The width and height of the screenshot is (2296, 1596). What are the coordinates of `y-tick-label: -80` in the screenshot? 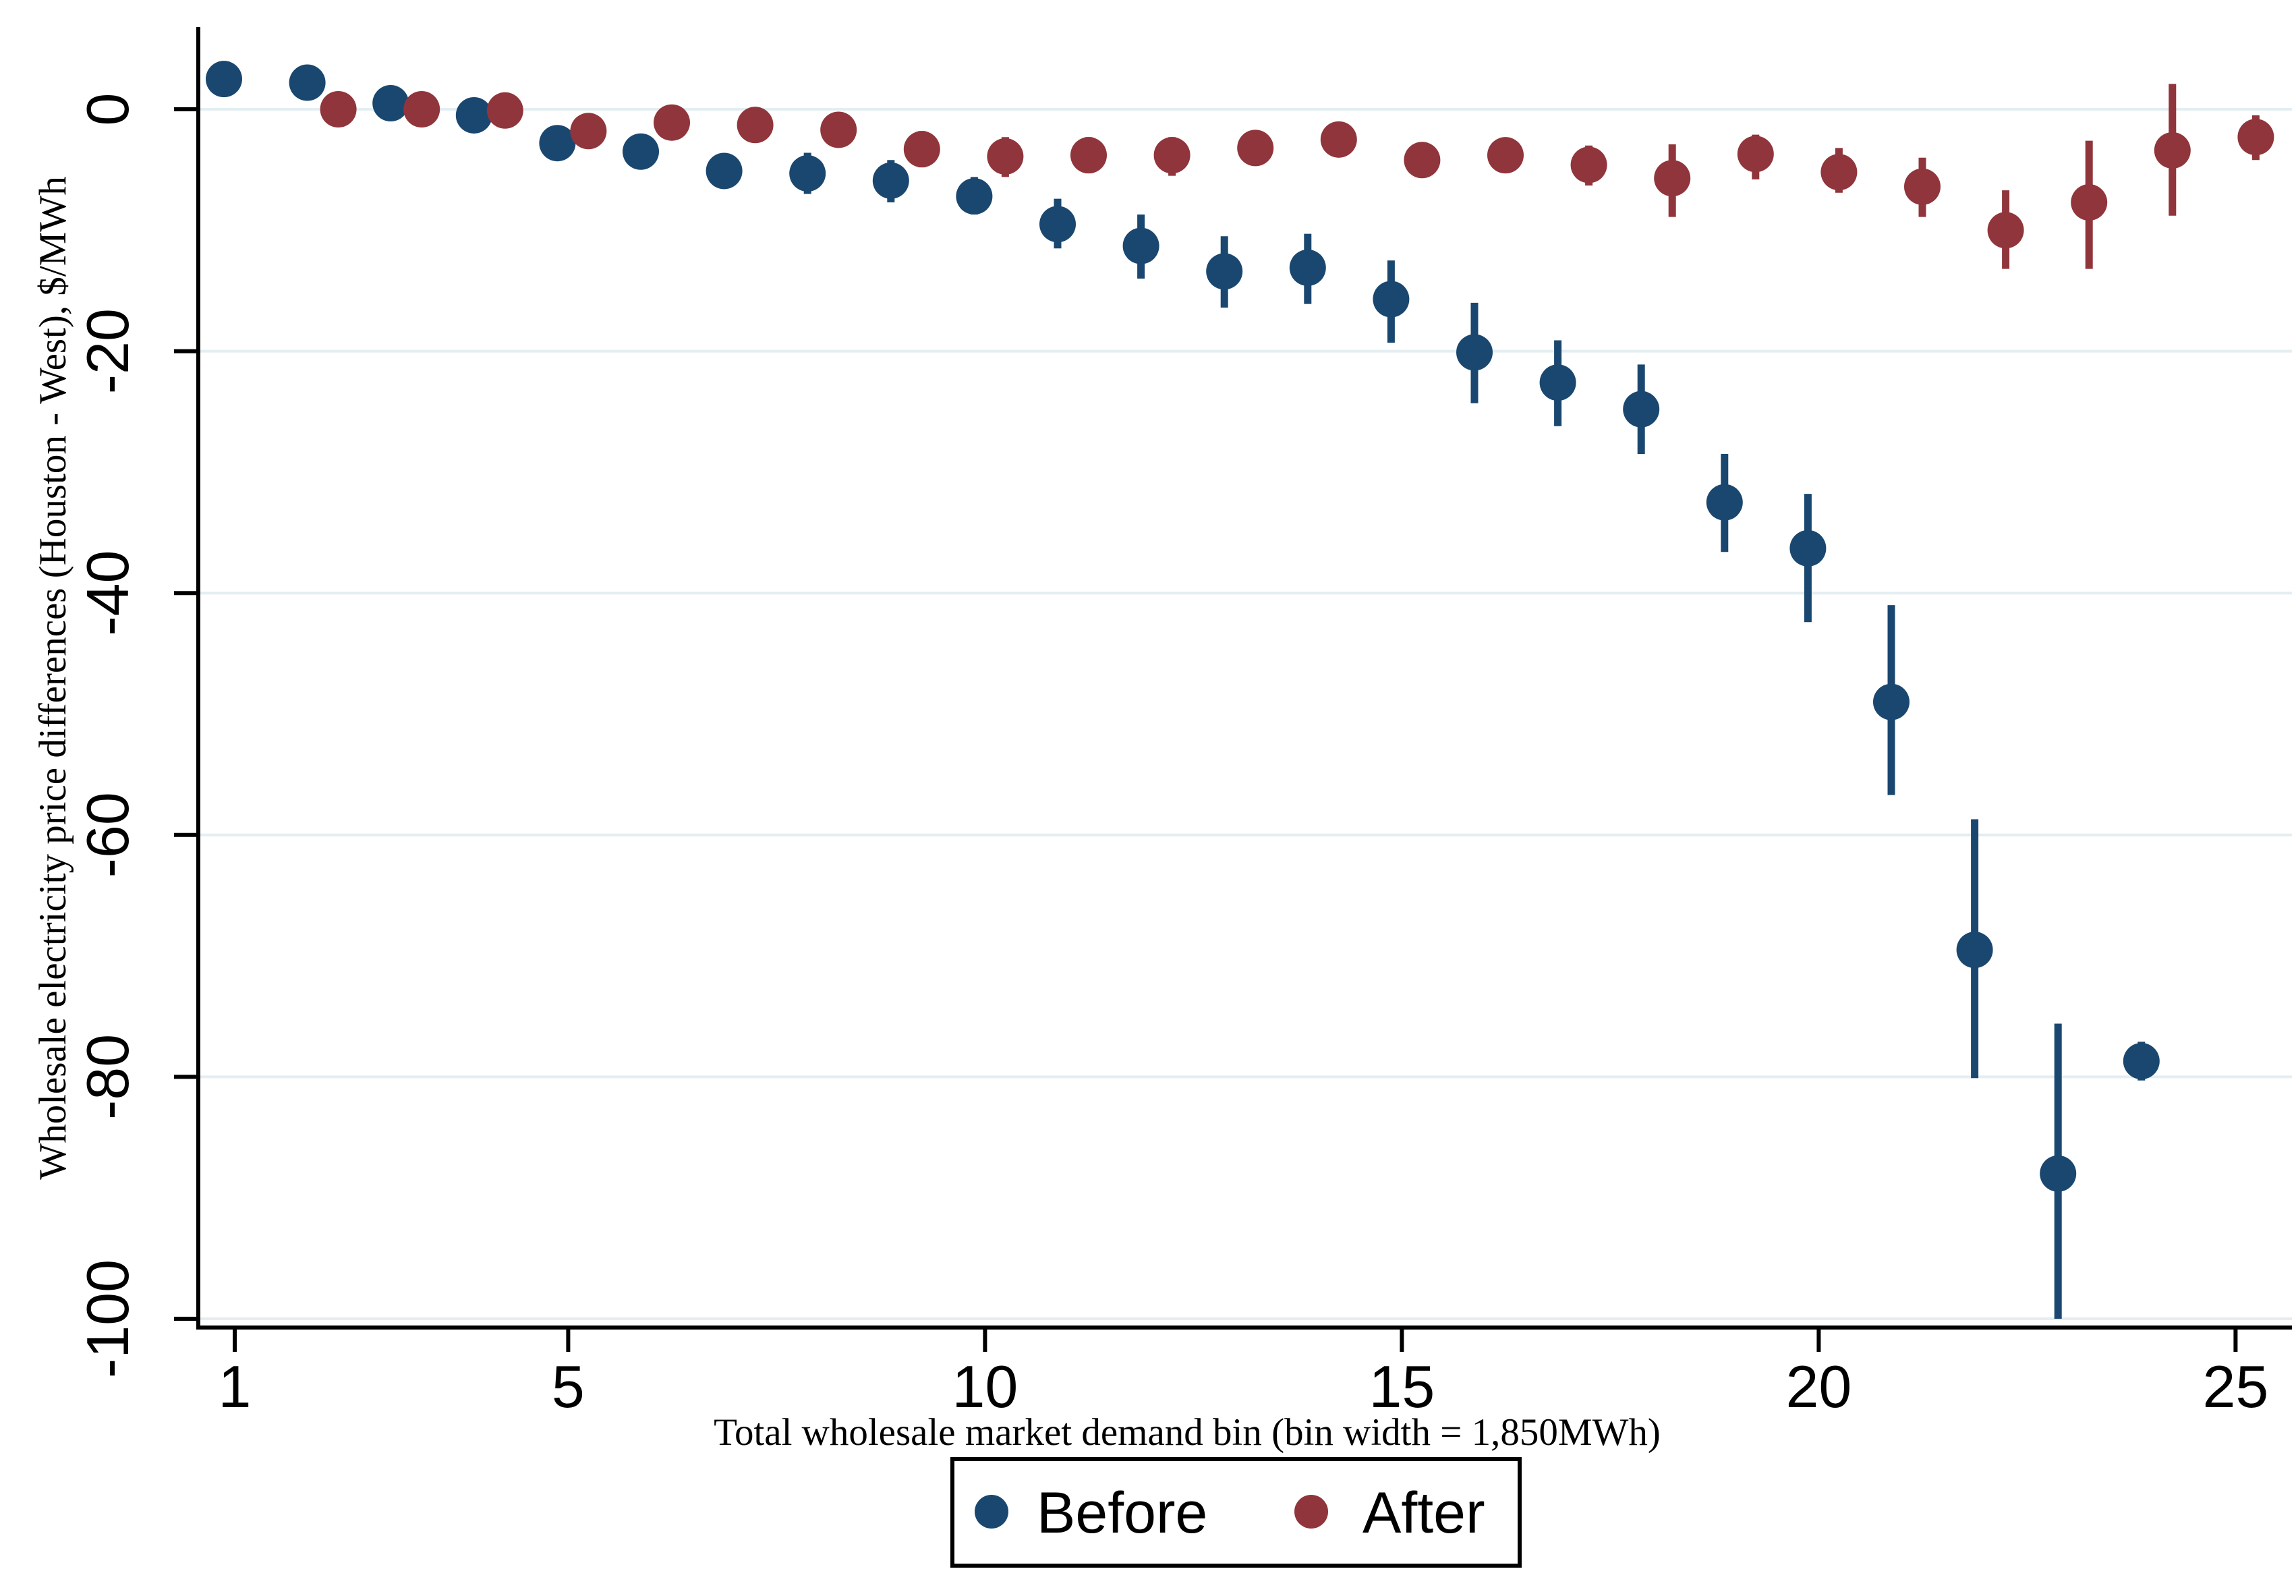 It's located at (107, 1077).